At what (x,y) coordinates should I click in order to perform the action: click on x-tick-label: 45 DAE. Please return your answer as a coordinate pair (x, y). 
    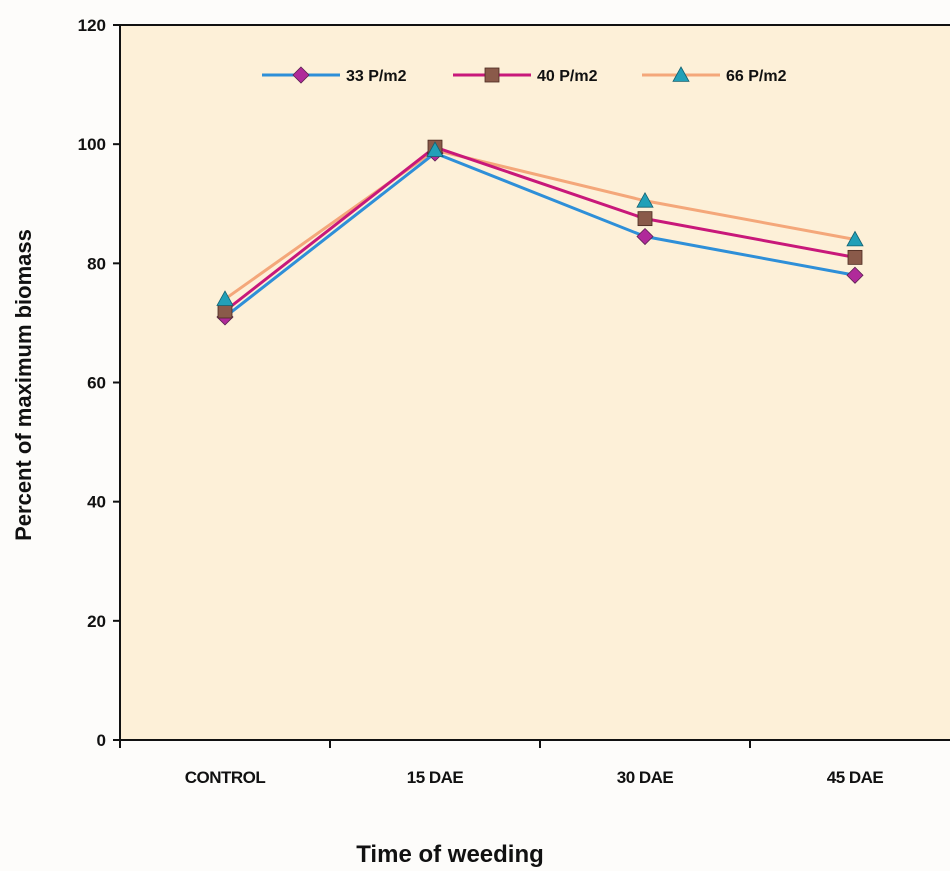
    Looking at the image, I should click on (855, 777).